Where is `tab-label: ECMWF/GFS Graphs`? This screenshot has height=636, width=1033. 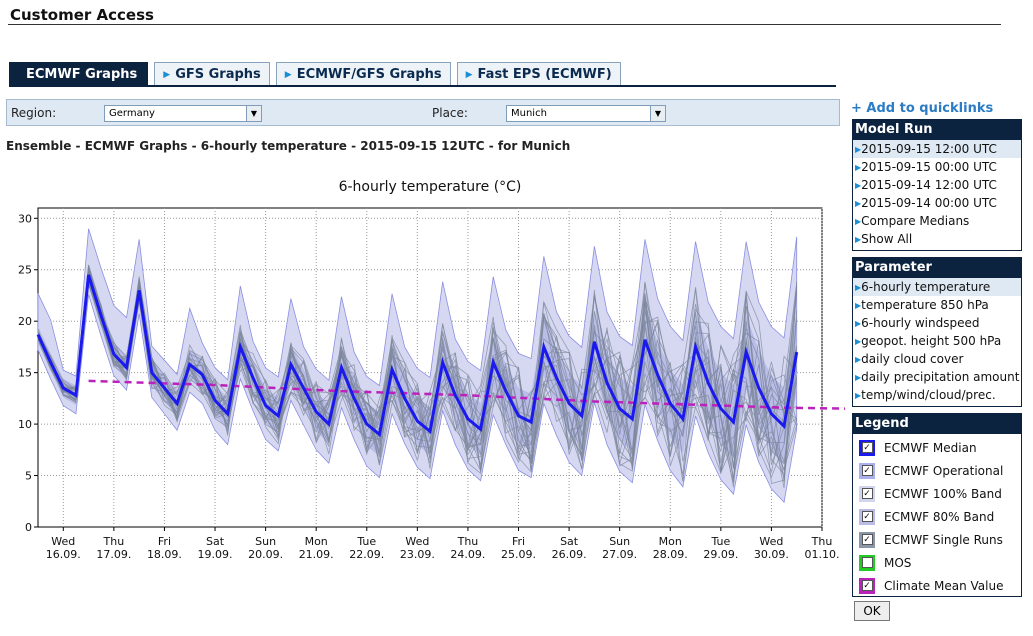
tab-label: ECMWF/GFS Graphs is located at coordinates (369, 74).